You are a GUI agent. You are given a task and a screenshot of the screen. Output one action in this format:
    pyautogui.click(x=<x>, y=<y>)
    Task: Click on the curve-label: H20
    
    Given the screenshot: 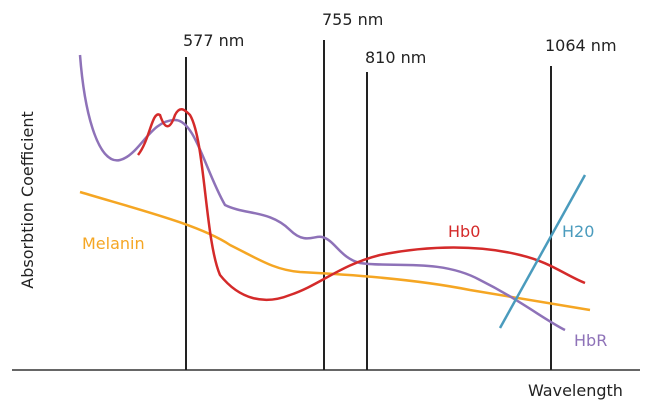 What is the action you would take?
    pyautogui.click(x=578, y=231)
    